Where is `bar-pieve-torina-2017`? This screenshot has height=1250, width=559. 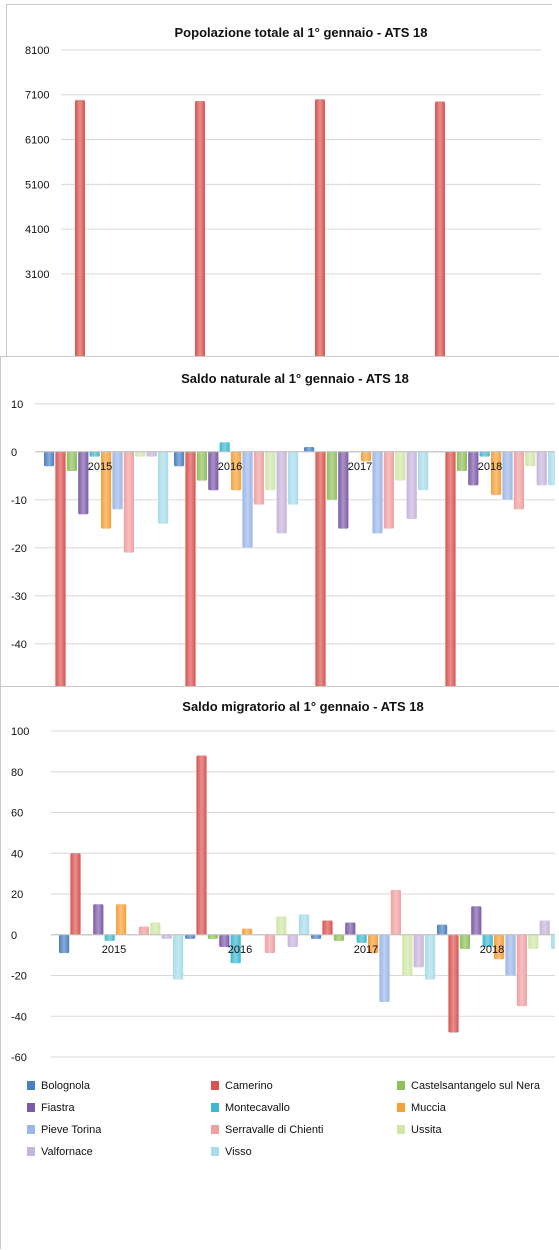
bar-pieve-torina-2017 is located at coordinates (384, 968).